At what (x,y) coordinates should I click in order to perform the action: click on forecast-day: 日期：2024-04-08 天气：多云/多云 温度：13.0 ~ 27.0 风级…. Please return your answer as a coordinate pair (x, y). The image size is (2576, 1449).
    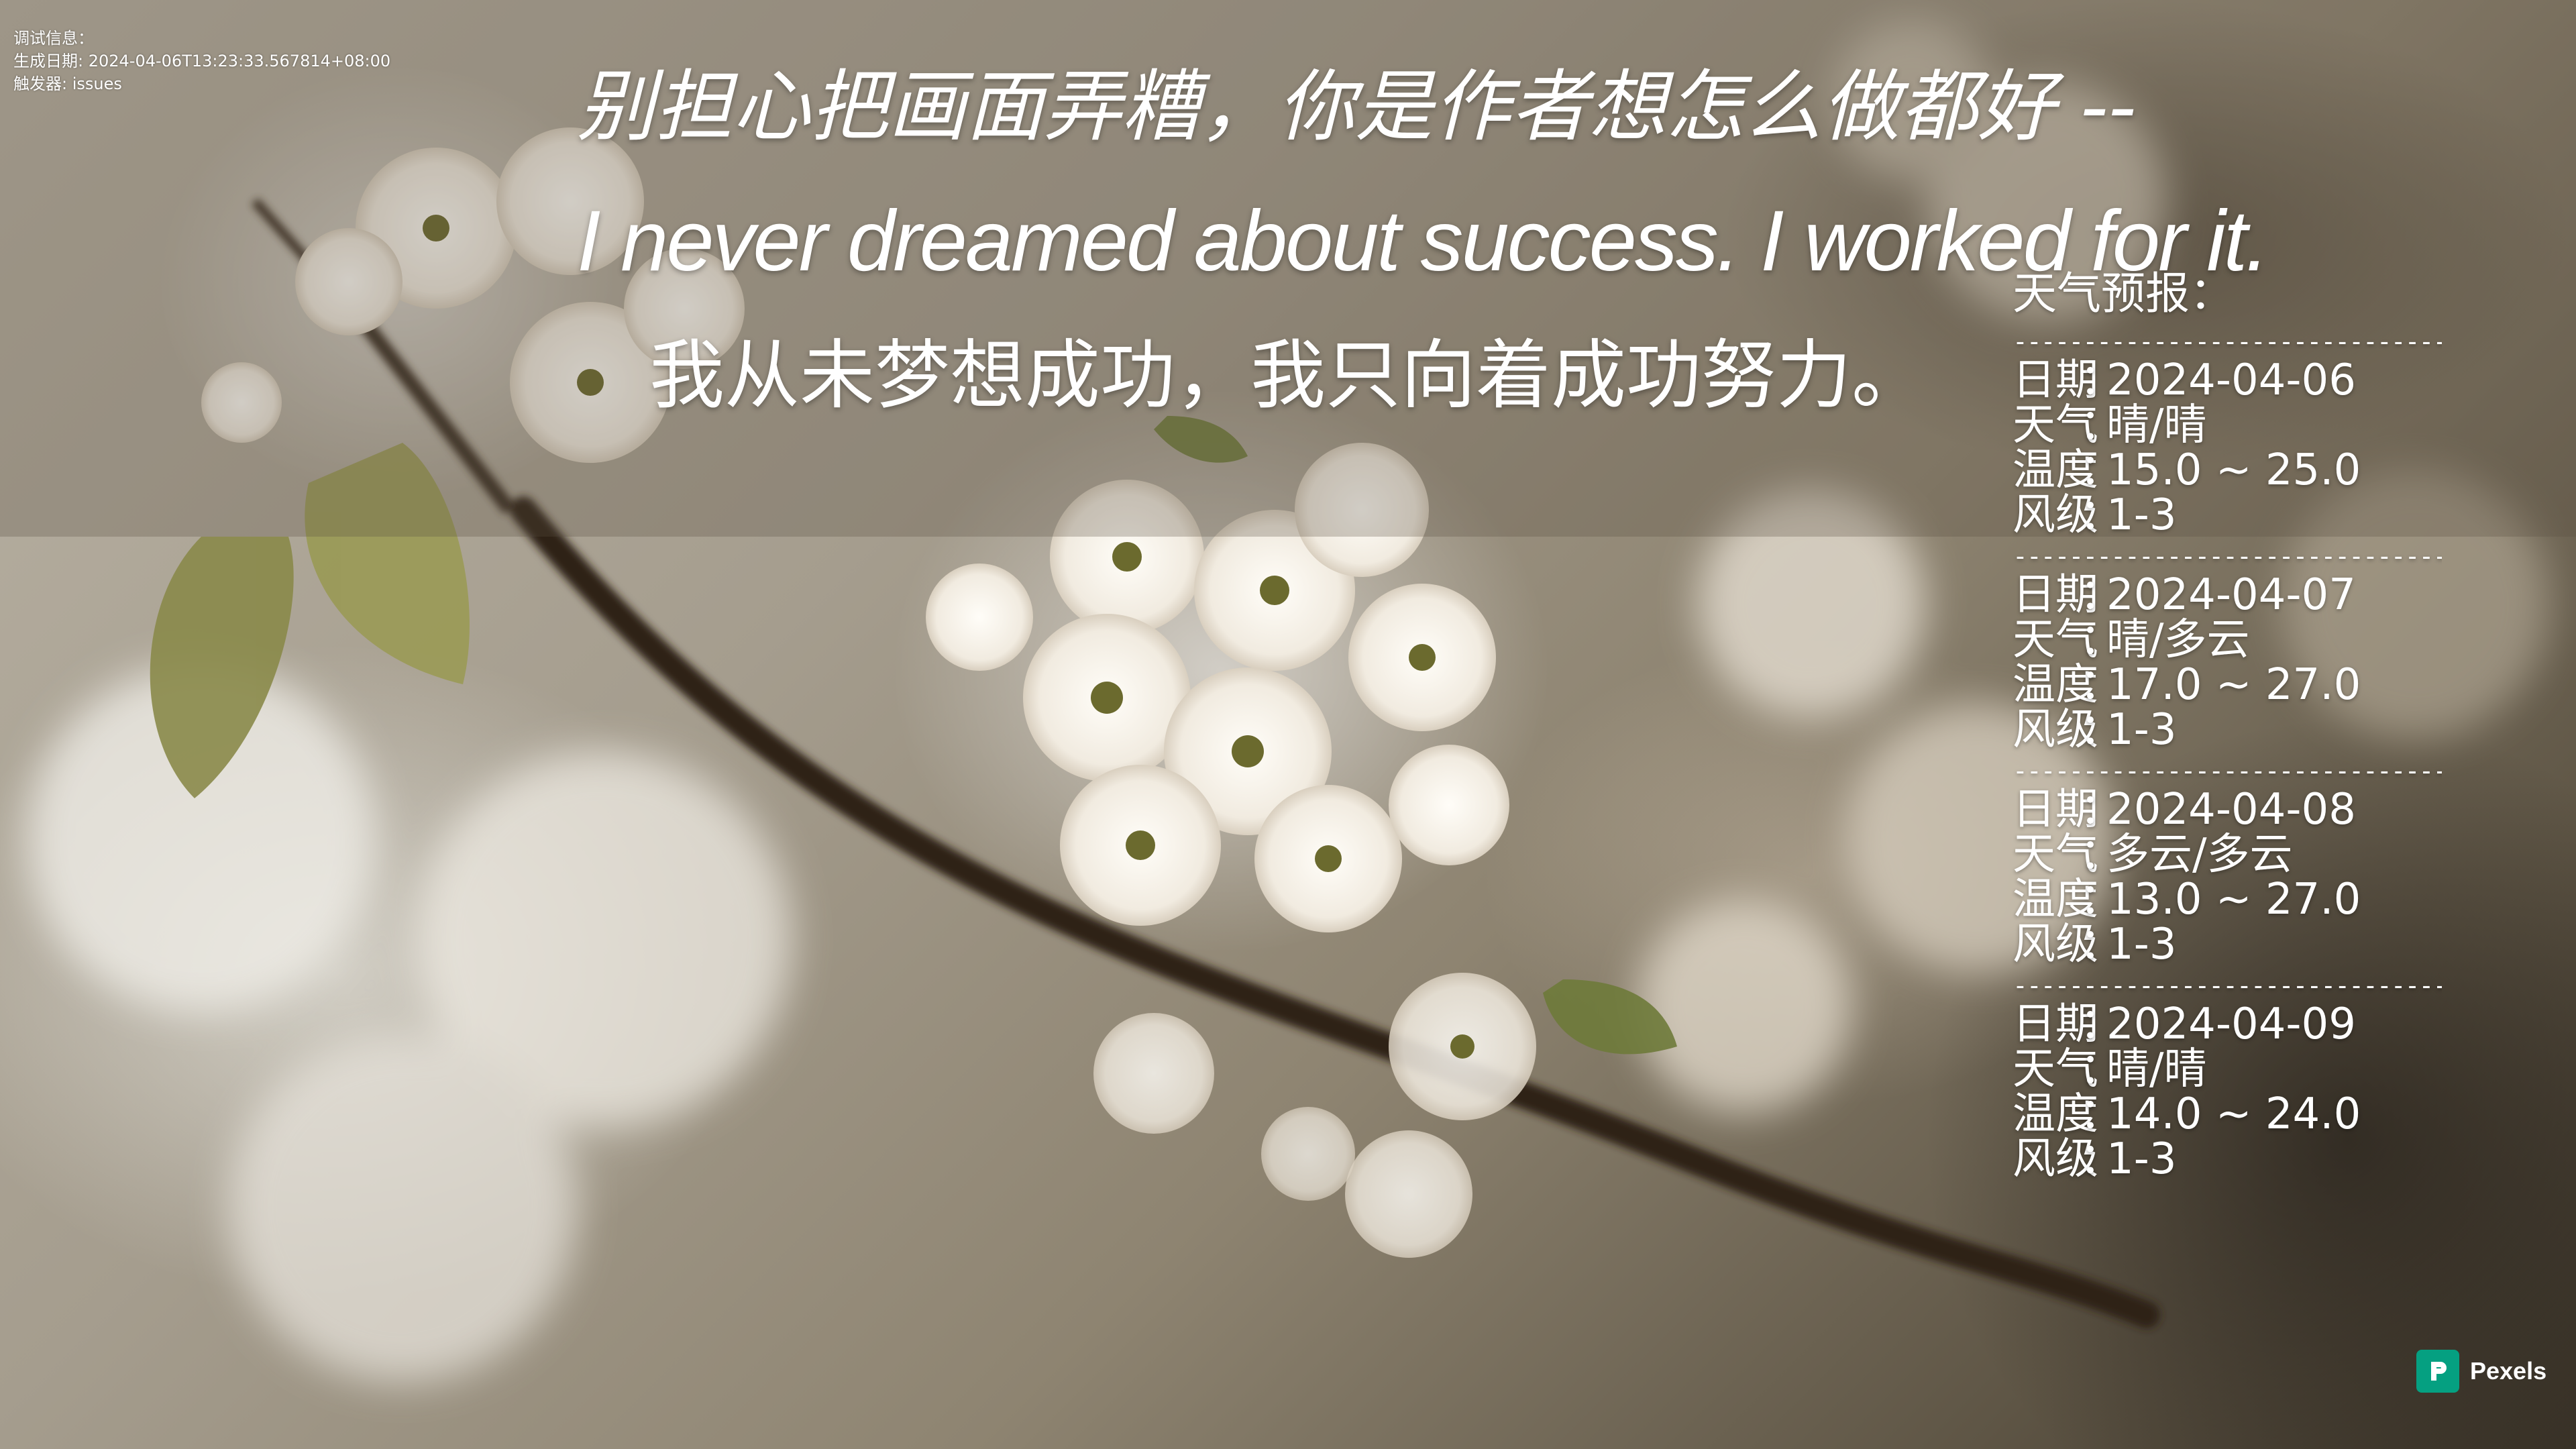
    Looking at the image, I should click on (2227, 878).